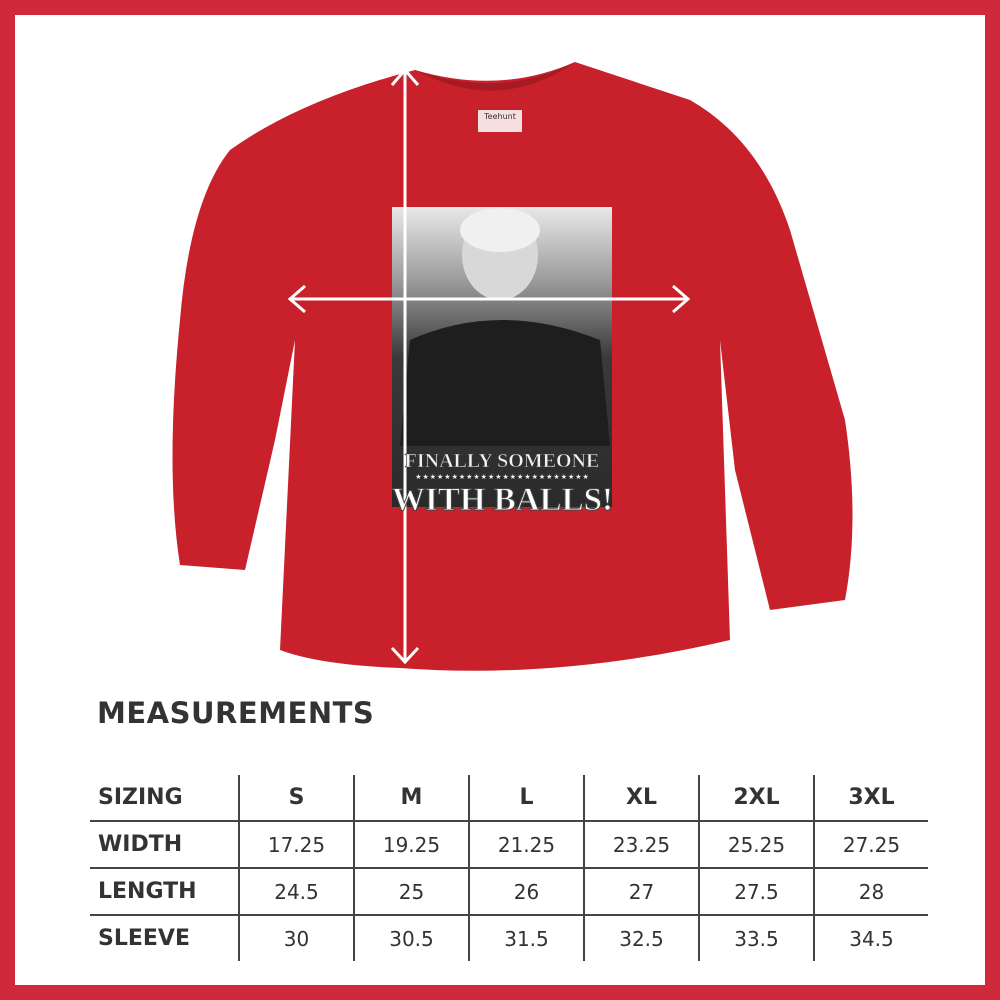 Image resolution: width=1000 pixels, height=1000 pixels. Describe the element at coordinates (526, 844) in the screenshot. I see `table-cell: 21.25` at that location.